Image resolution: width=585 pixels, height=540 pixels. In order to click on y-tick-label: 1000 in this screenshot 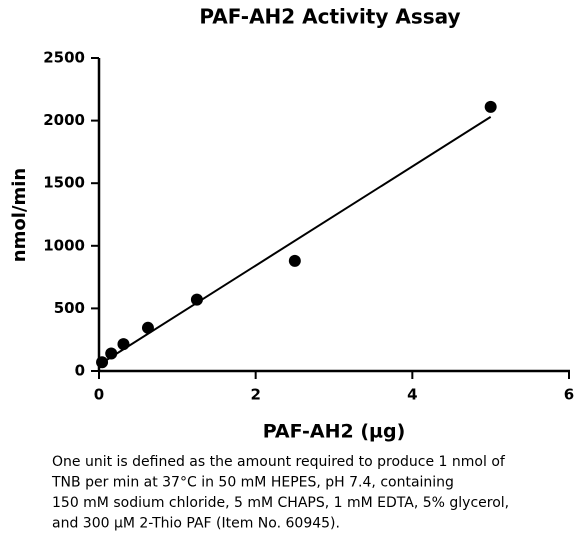, I will do `click(64, 245)`.